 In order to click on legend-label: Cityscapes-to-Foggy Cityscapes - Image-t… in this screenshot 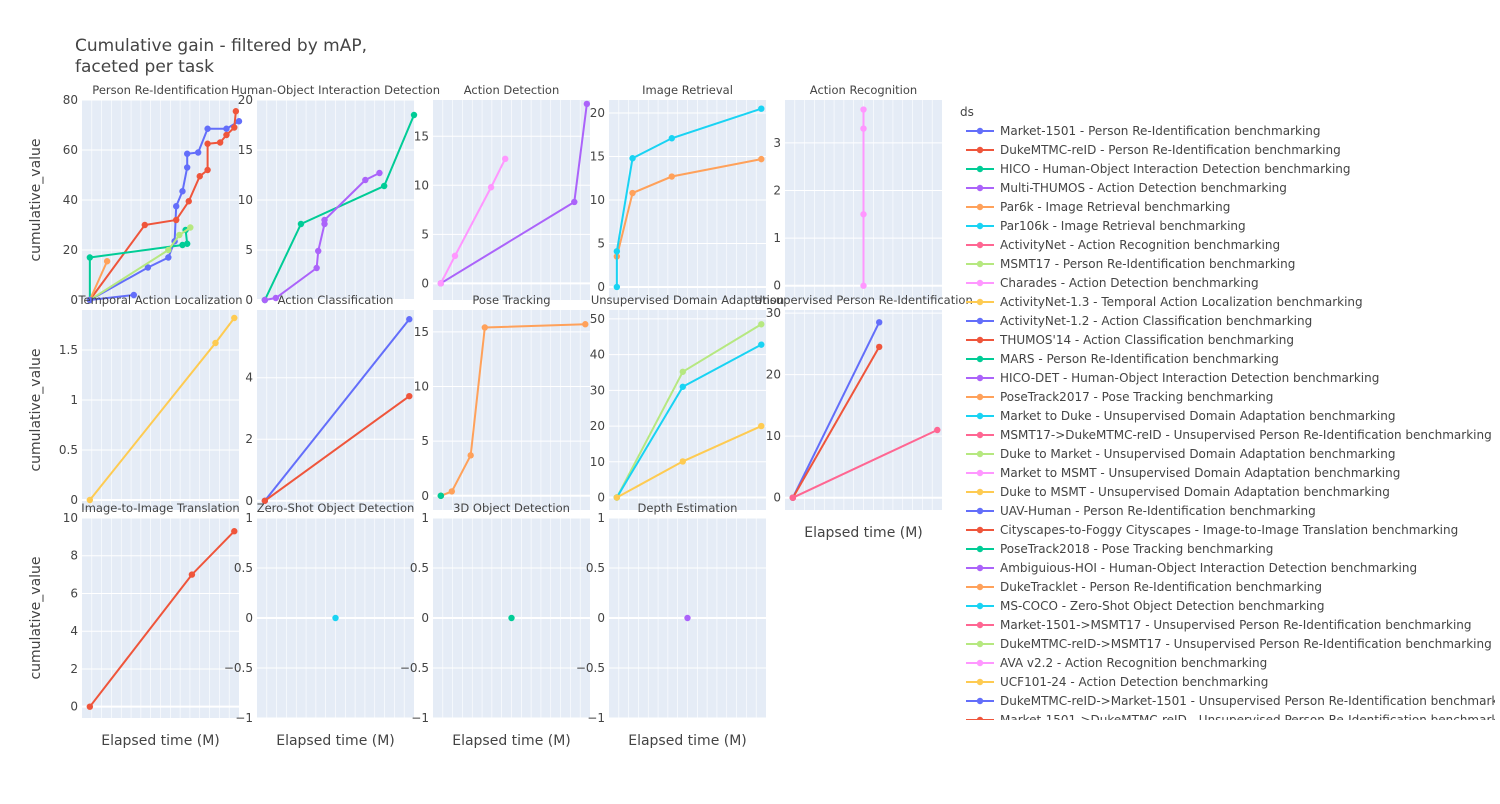, I will do `click(1229, 530)`.